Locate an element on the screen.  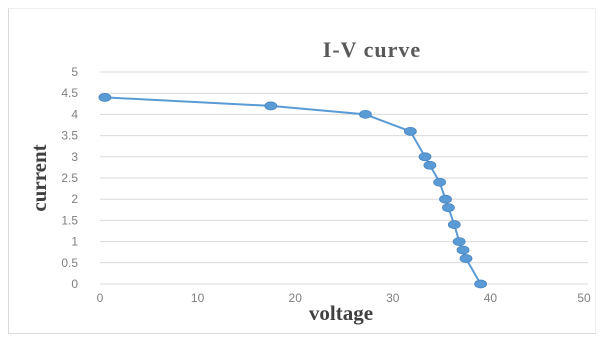
y-tick-label: 5 is located at coordinates (74, 72).